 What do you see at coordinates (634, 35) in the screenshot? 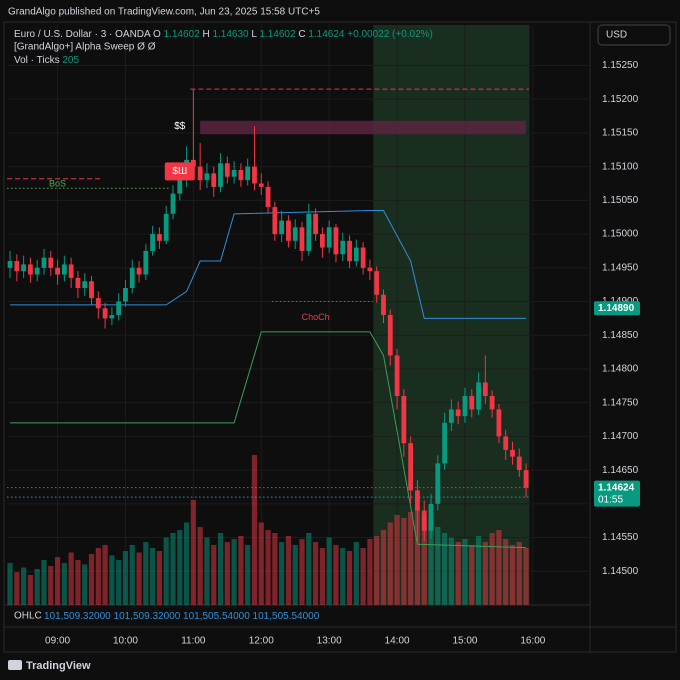
I see `currency-button` at bounding box center [634, 35].